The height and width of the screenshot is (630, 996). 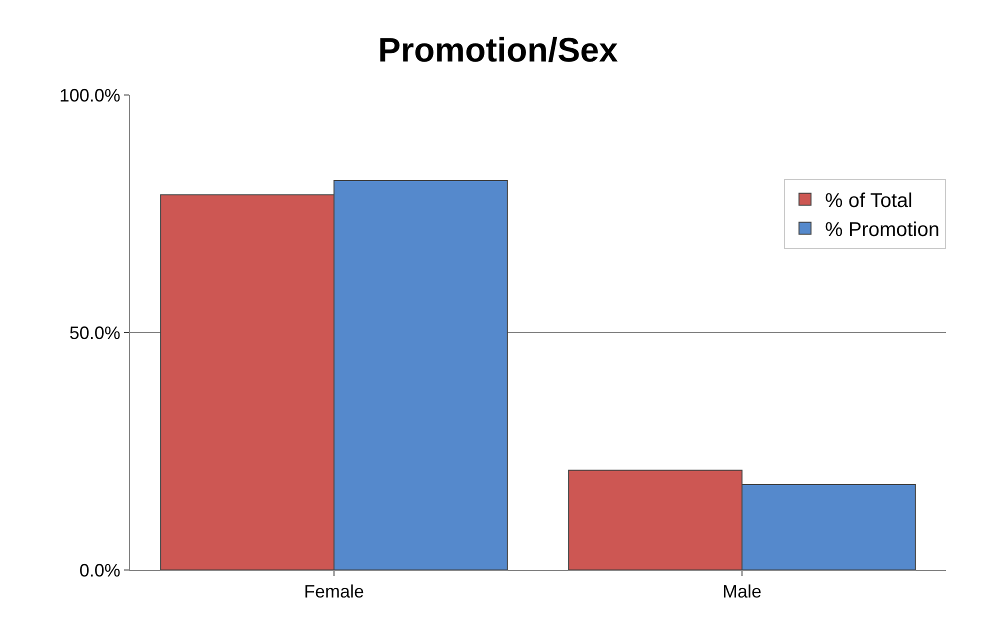 What do you see at coordinates (868, 201) in the screenshot?
I see `legend-label: % of Total` at bounding box center [868, 201].